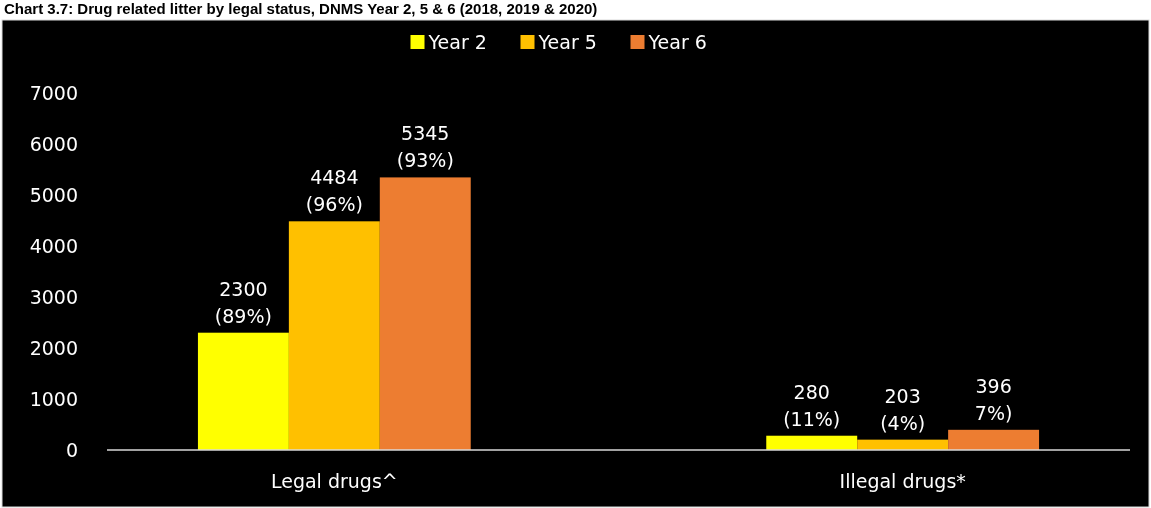  I want to click on y-tick-label: 3000, so click(53, 297).